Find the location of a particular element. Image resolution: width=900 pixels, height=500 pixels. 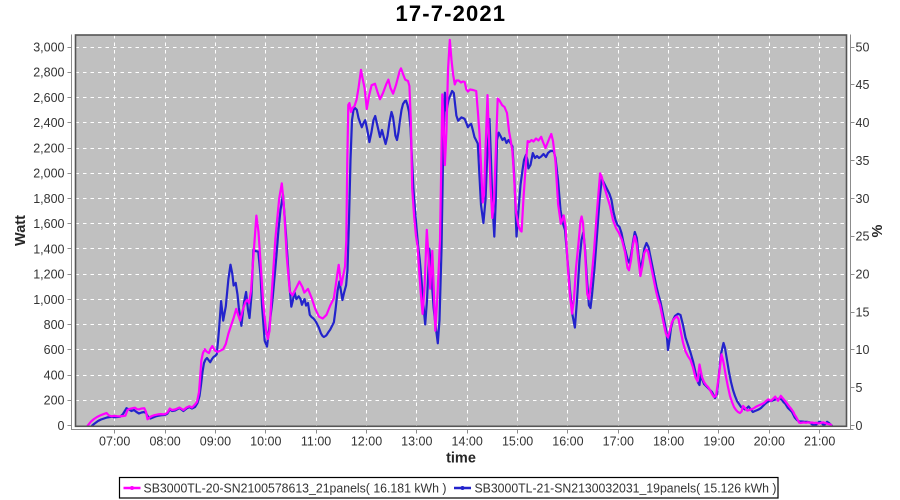

svg-text: 30 is located at coordinates (863, 199).